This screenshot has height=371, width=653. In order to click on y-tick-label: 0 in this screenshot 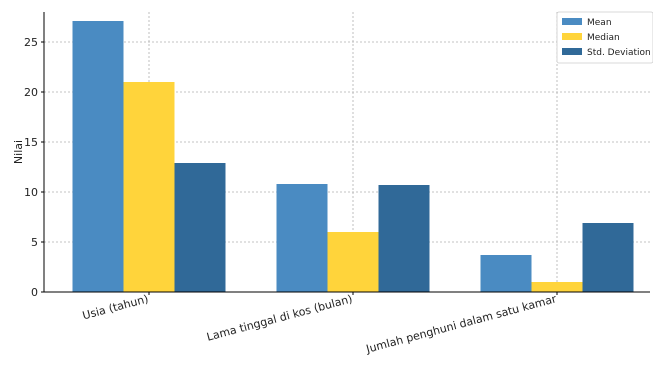, I will do `click(34, 292)`.